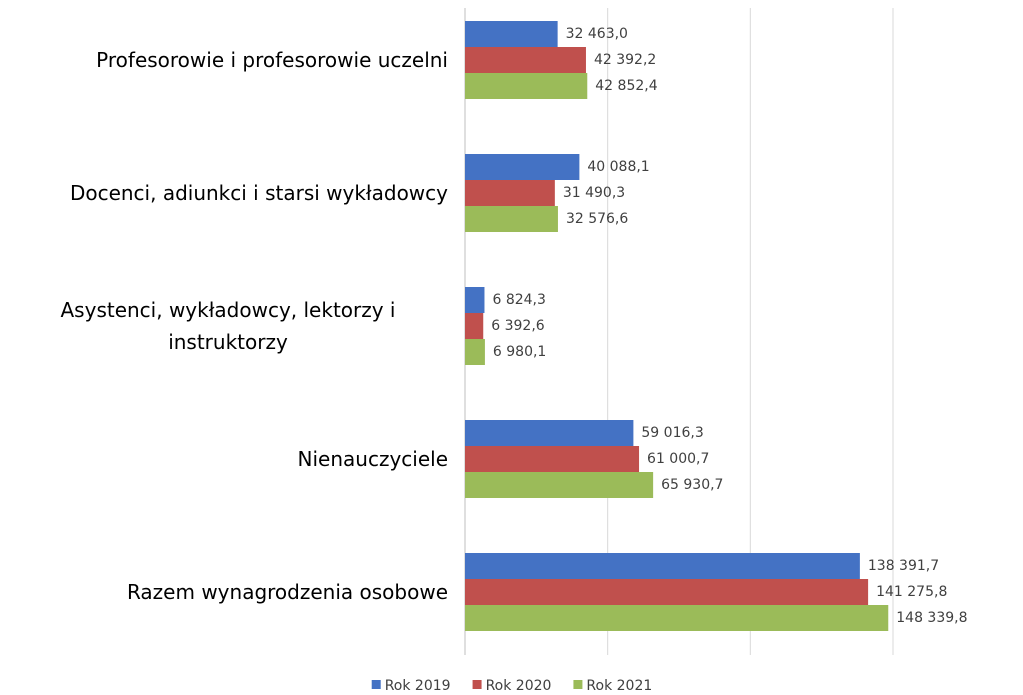 The height and width of the screenshot is (695, 1023). Describe the element at coordinates (597, 34) in the screenshot. I see `value-label: 32 463,0` at that location.